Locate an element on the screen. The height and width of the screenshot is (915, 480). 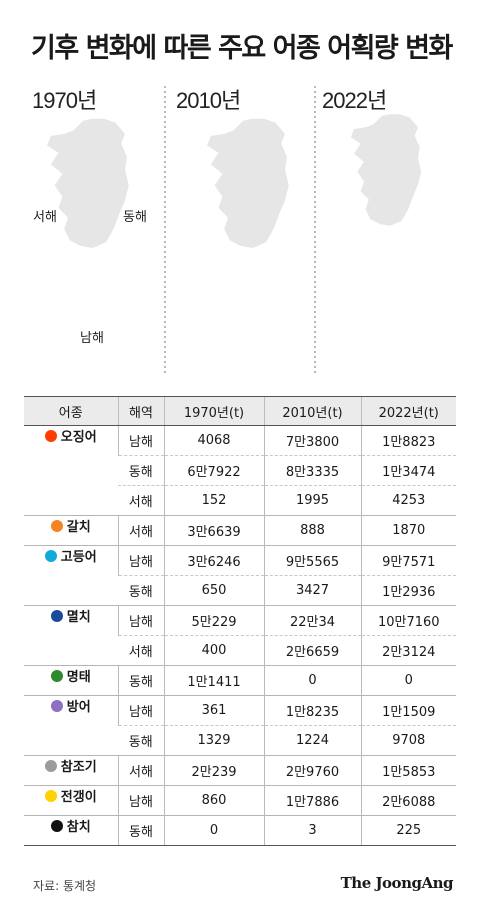
value-cell: 1만5853 is located at coordinates (408, 770).